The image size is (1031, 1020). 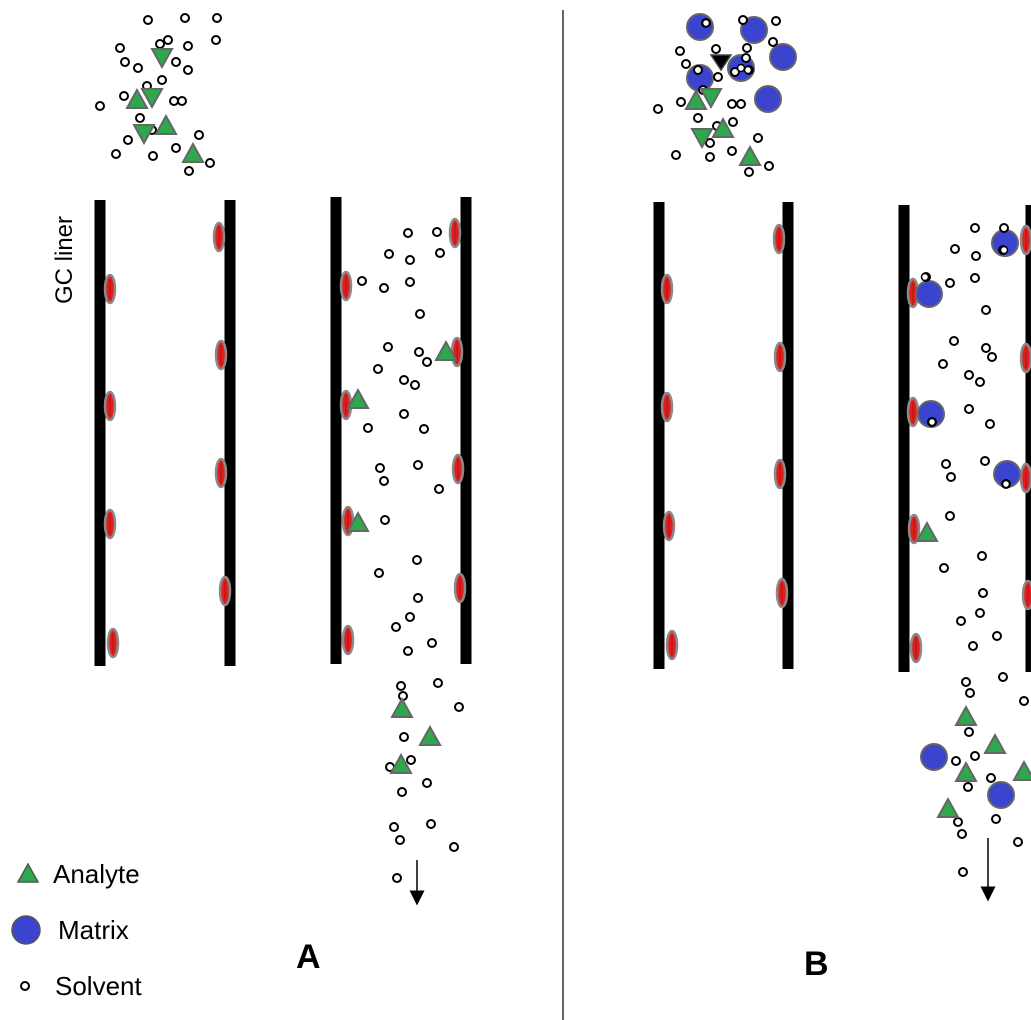 I want to click on gc-liner-label: GC liner, so click(x=64, y=260).